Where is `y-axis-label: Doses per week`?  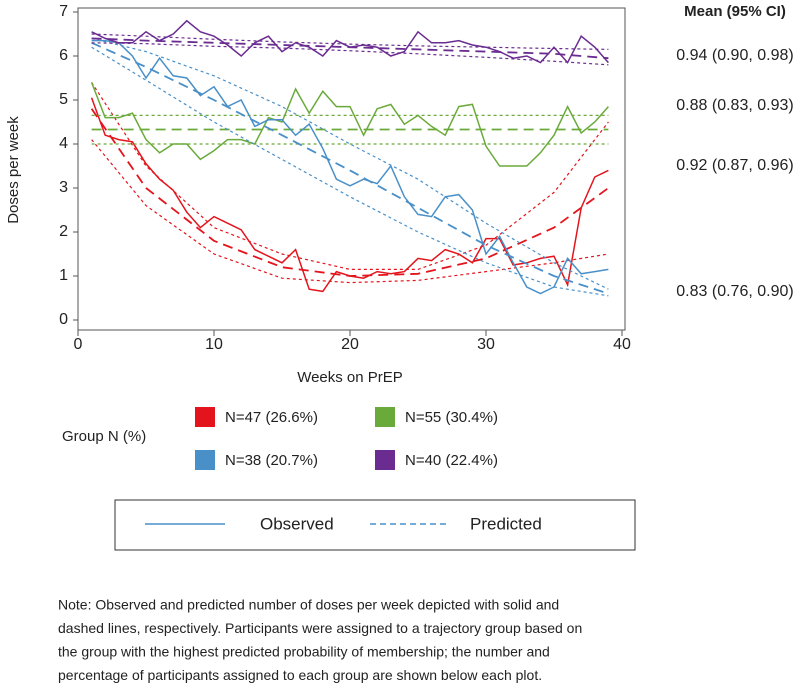
y-axis-label: Doses per week is located at coordinates (13, 170).